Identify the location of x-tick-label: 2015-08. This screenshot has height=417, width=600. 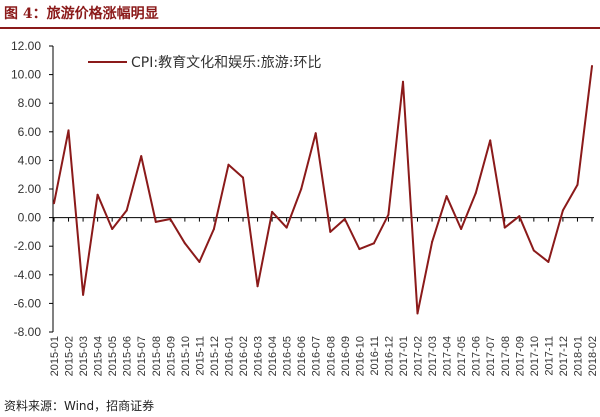
(157, 356).